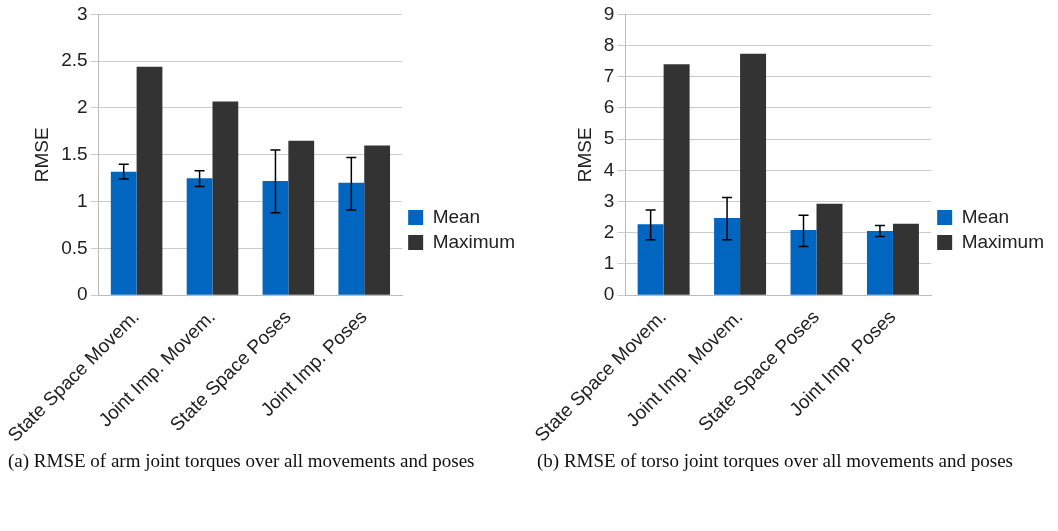 The height and width of the screenshot is (531, 1058). Describe the element at coordinates (609, 13) in the screenshot. I see `y-tick-label: 9` at that location.